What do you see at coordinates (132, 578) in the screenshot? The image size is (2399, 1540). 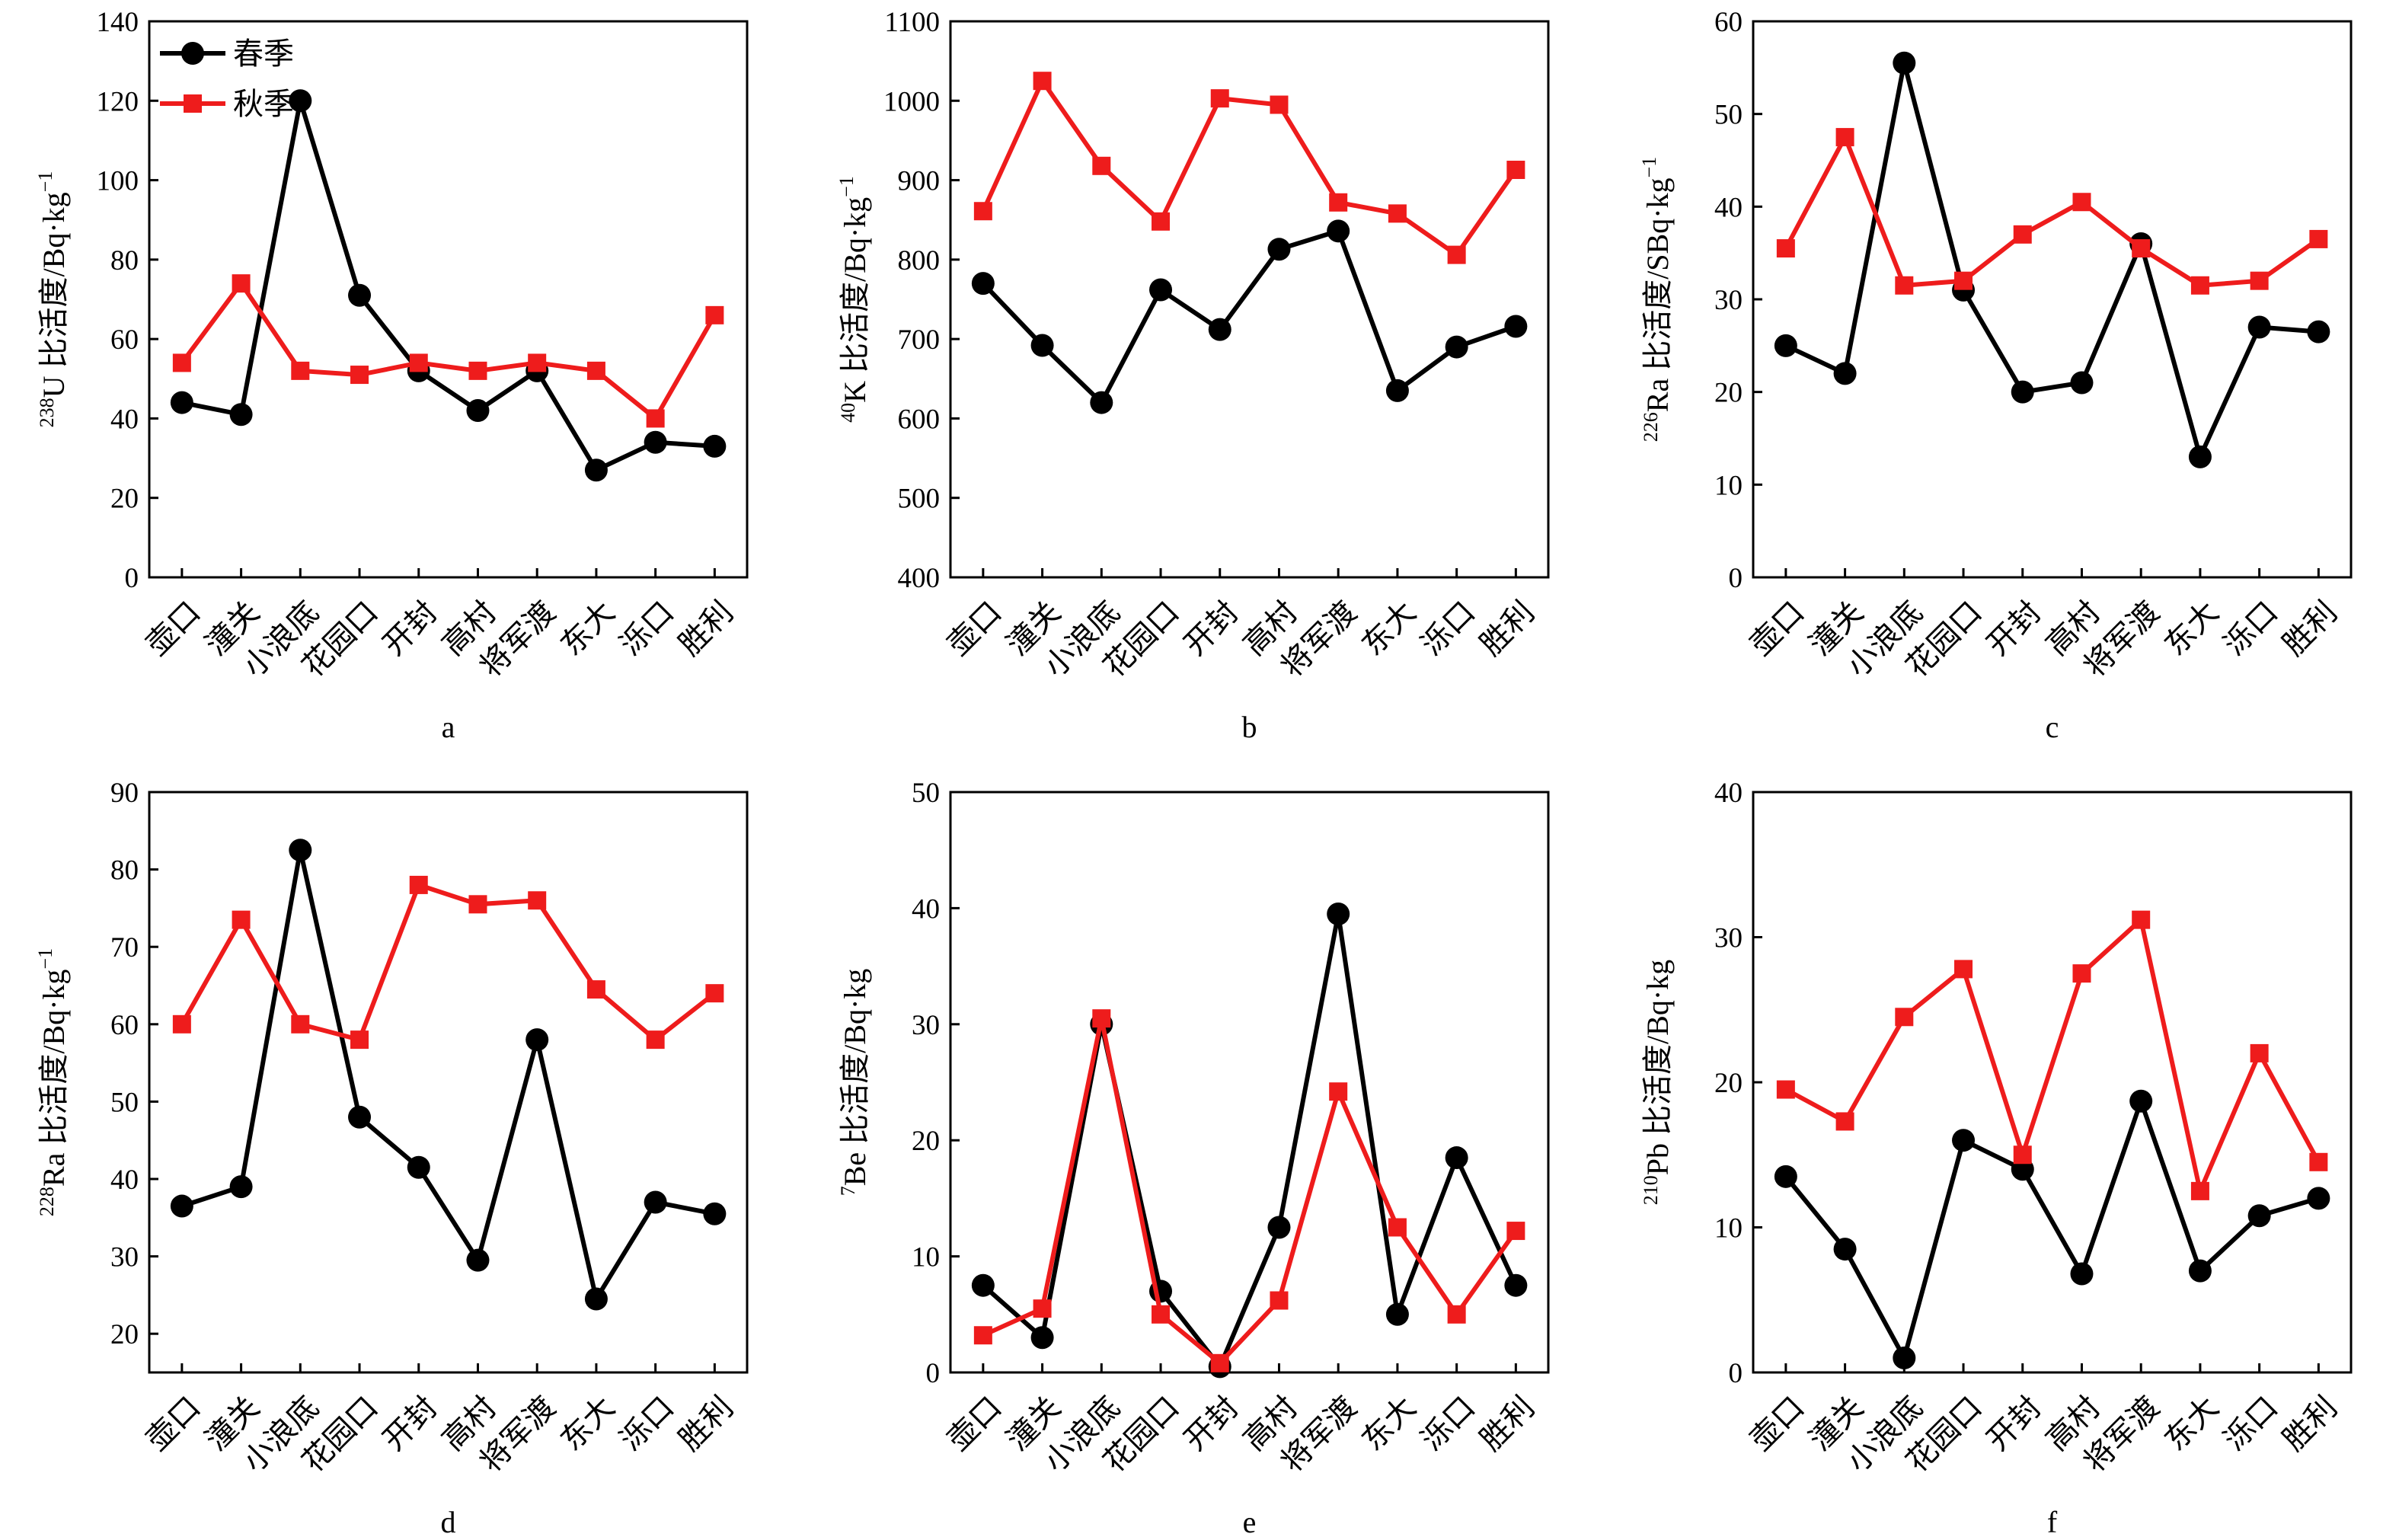 I see `y-tick-label: 0` at bounding box center [132, 578].